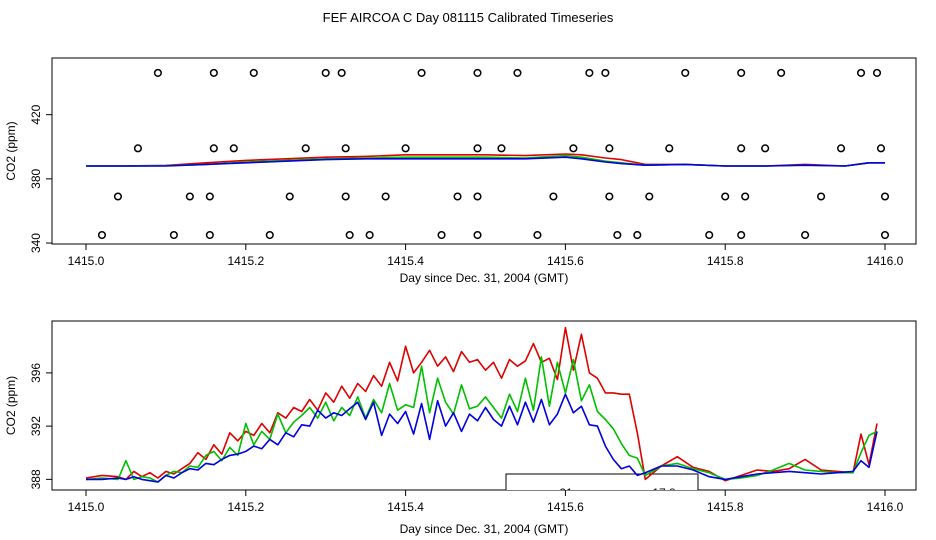 Image resolution: width=936 pixels, height=540 pixels. I want to click on bottom-y-axis-label: CO2 (ppm), so click(11, 405).